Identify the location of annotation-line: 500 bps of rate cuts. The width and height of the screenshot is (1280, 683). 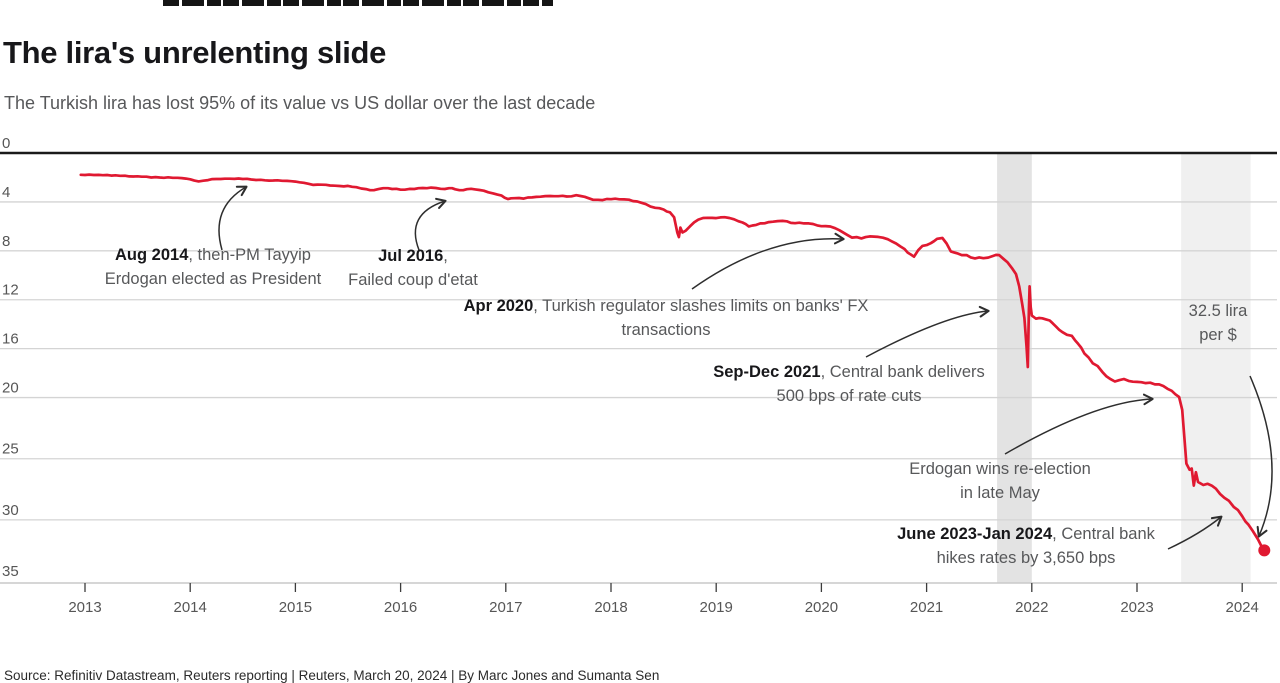
(849, 395).